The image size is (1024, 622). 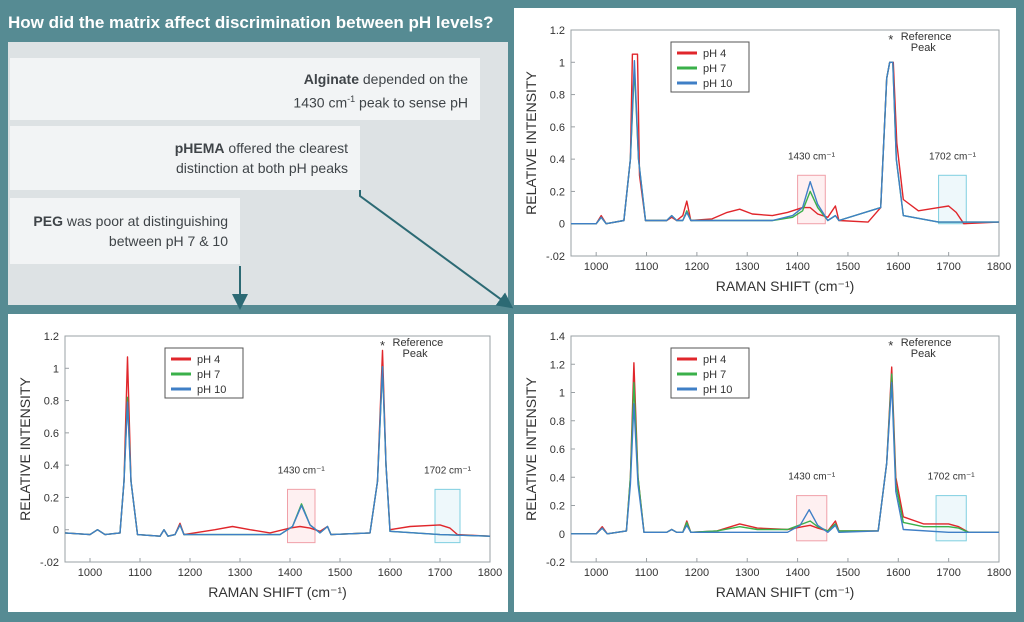 What do you see at coordinates (168, 241) in the screenshot?
I see `callout-peg-line2: between pH 7 & 10` at bounding box center [168, 241].